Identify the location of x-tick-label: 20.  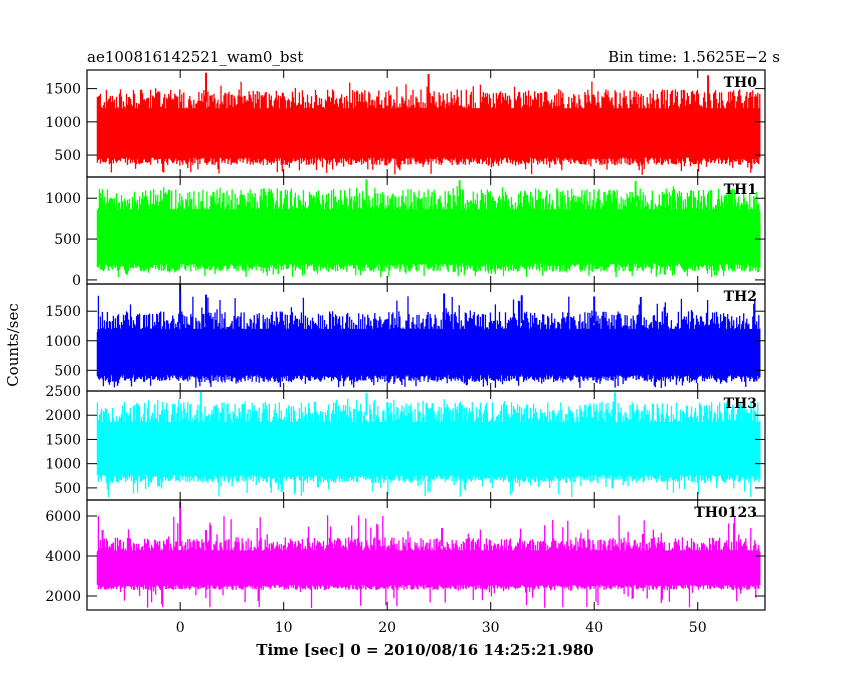
(387, 628).